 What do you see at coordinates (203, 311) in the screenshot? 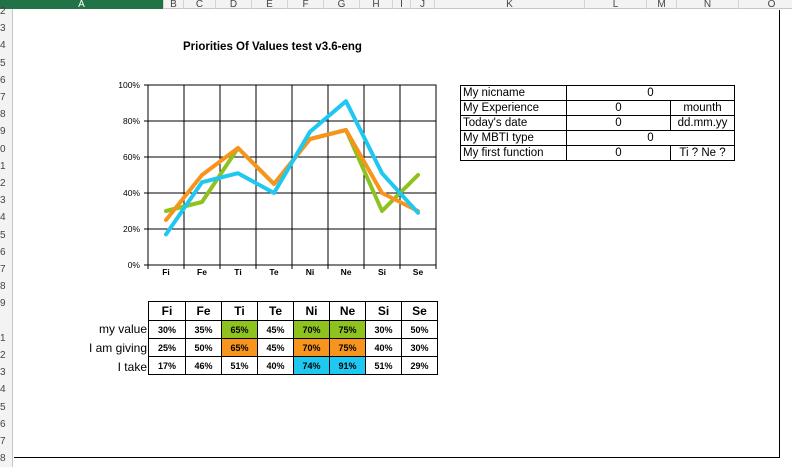
I see `header-fe: Fe` at bounding box center [203, 311].